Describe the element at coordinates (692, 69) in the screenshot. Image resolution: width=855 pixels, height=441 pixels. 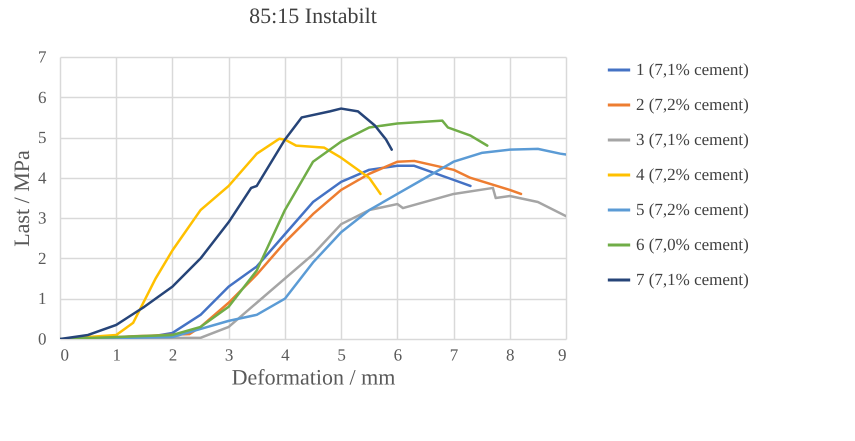
I see `legend-label: 1 (7,1% cement)` at that location.